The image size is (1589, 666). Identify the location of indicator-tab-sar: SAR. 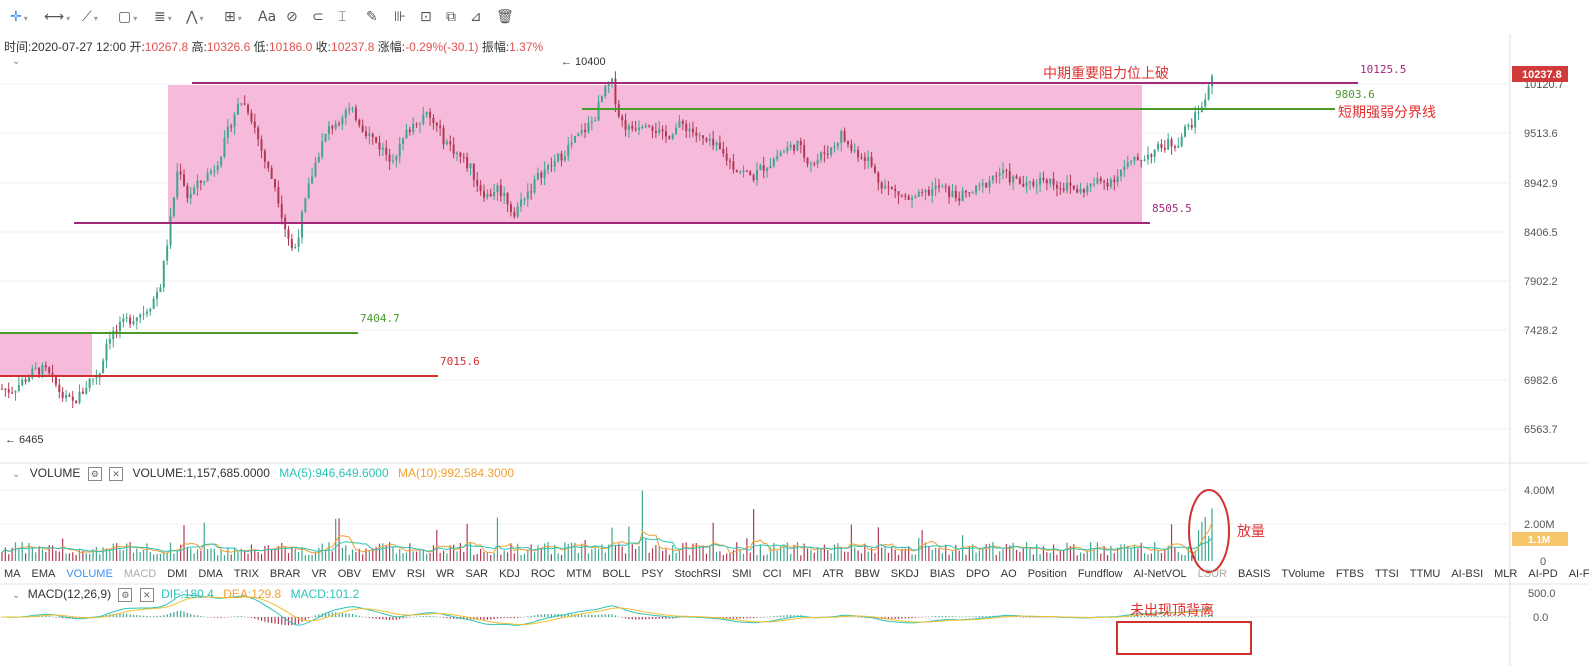
(477, 574).